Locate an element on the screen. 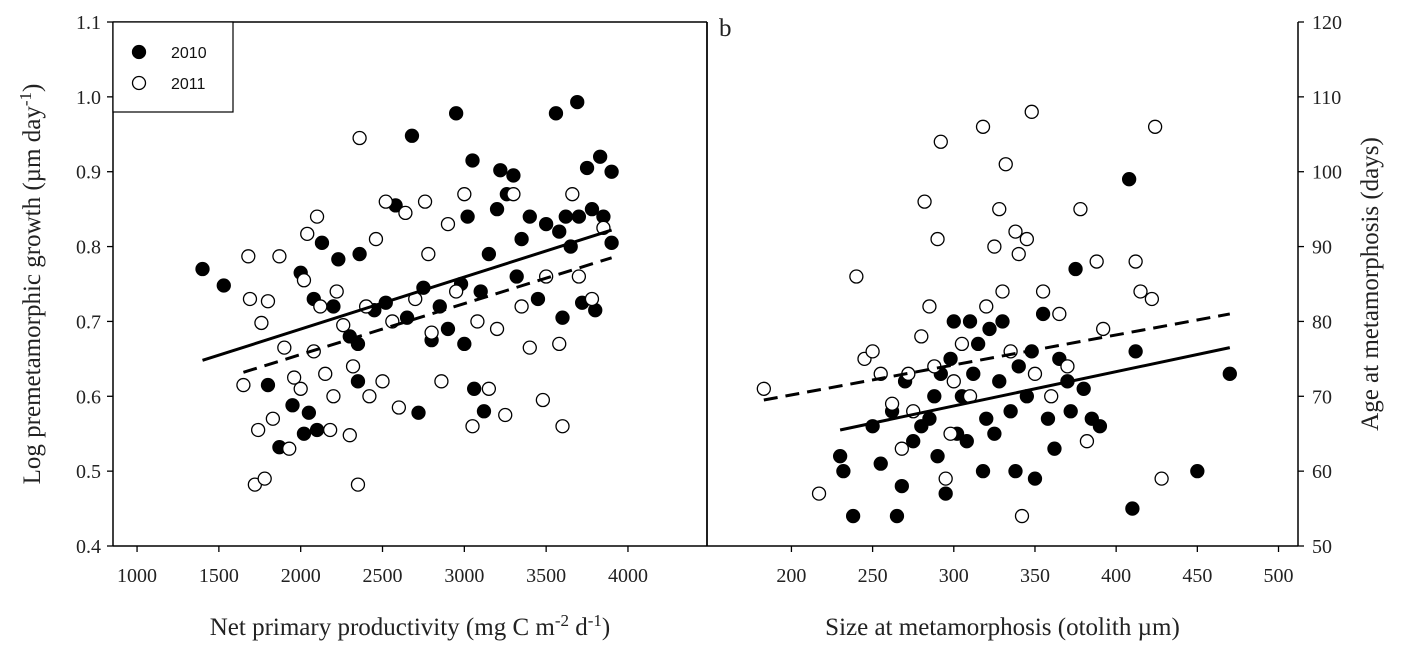 The width and height of the screenshot is (1402, 645). axis-label-part: Size at metamorphosis (otolith µm) is located at coordinates (1002, 627).